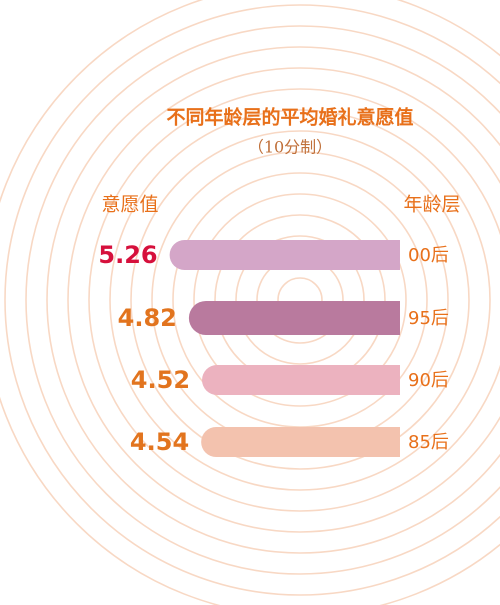 The height and width of the screenshot is (605, 500). I want to click on value-label: 4.52, so click(160, 380).